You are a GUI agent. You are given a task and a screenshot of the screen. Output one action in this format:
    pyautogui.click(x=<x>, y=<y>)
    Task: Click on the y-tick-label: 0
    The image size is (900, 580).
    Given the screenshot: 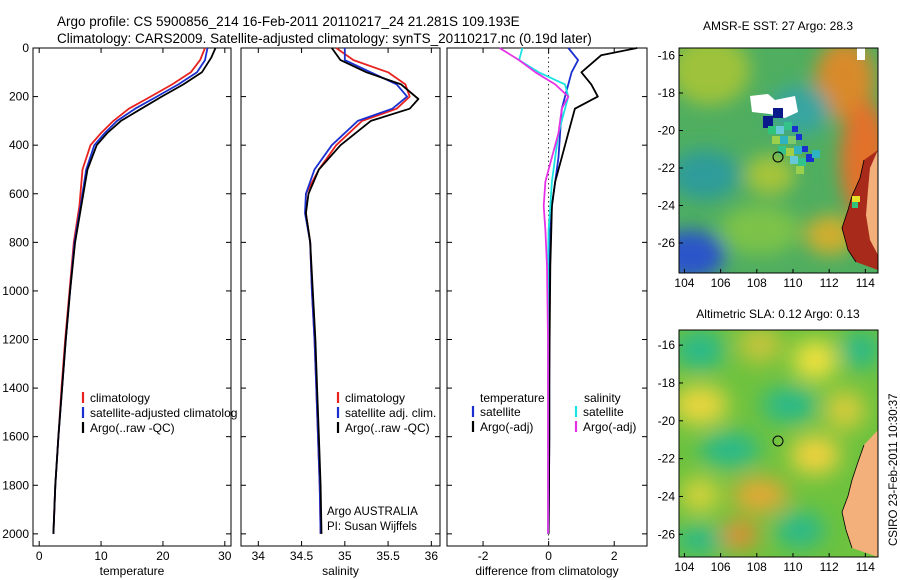 What is the action you would take?
    pyautogui.click(x=25, y=48)
    